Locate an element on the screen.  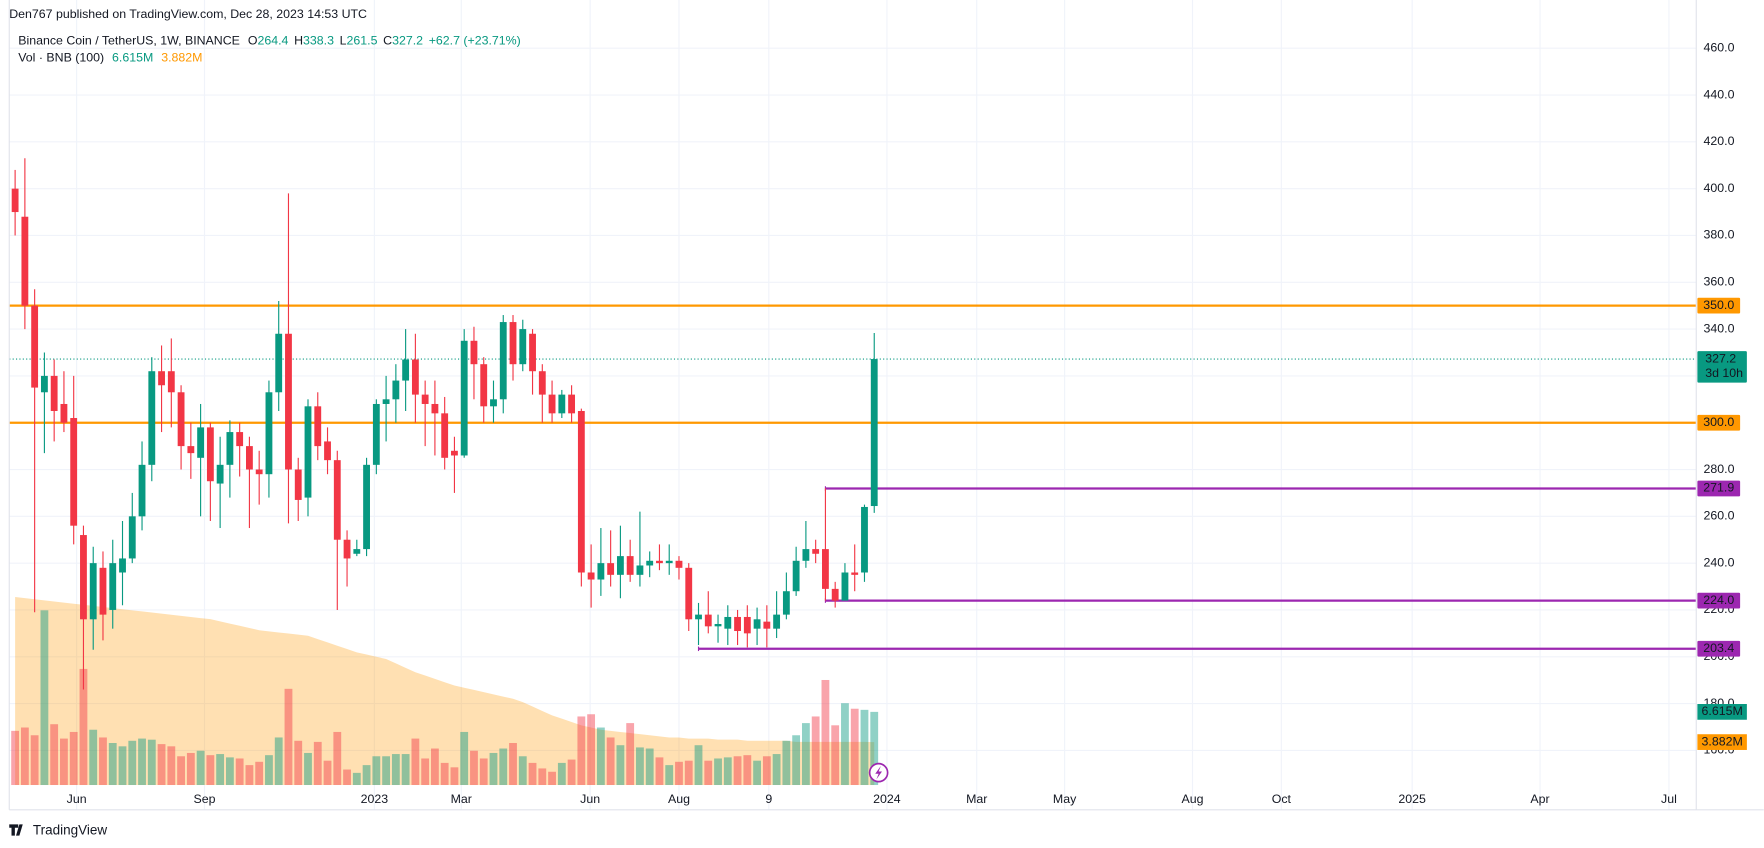
x-tick-label: Sep is located at coordinates (205, 799).